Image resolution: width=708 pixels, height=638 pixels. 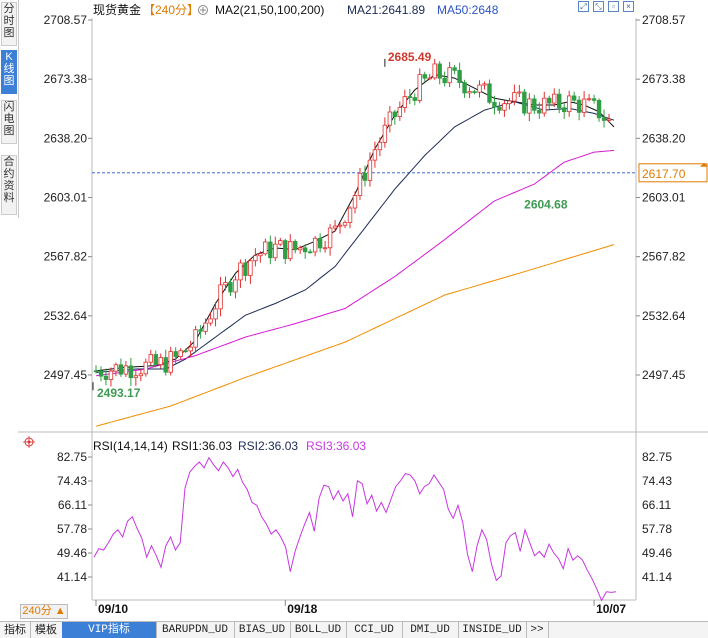 What do you see at coordinates (598, 6) in the screenshot?
I see `collapse-icon: ⤡` at bounding box center [598, 6].